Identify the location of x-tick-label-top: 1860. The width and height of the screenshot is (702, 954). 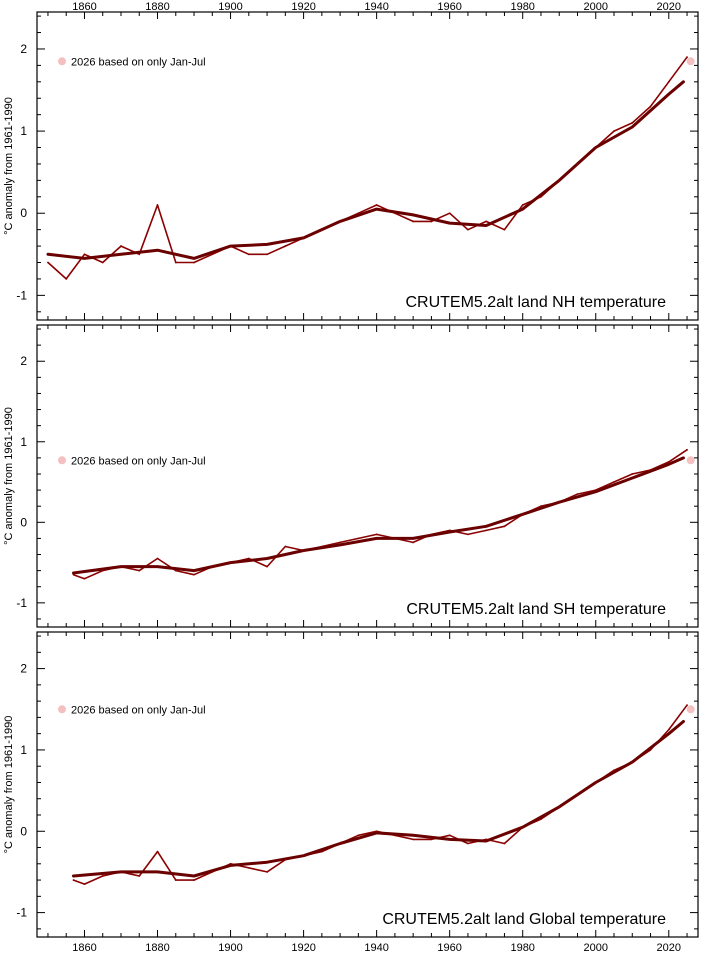
(84, 7).